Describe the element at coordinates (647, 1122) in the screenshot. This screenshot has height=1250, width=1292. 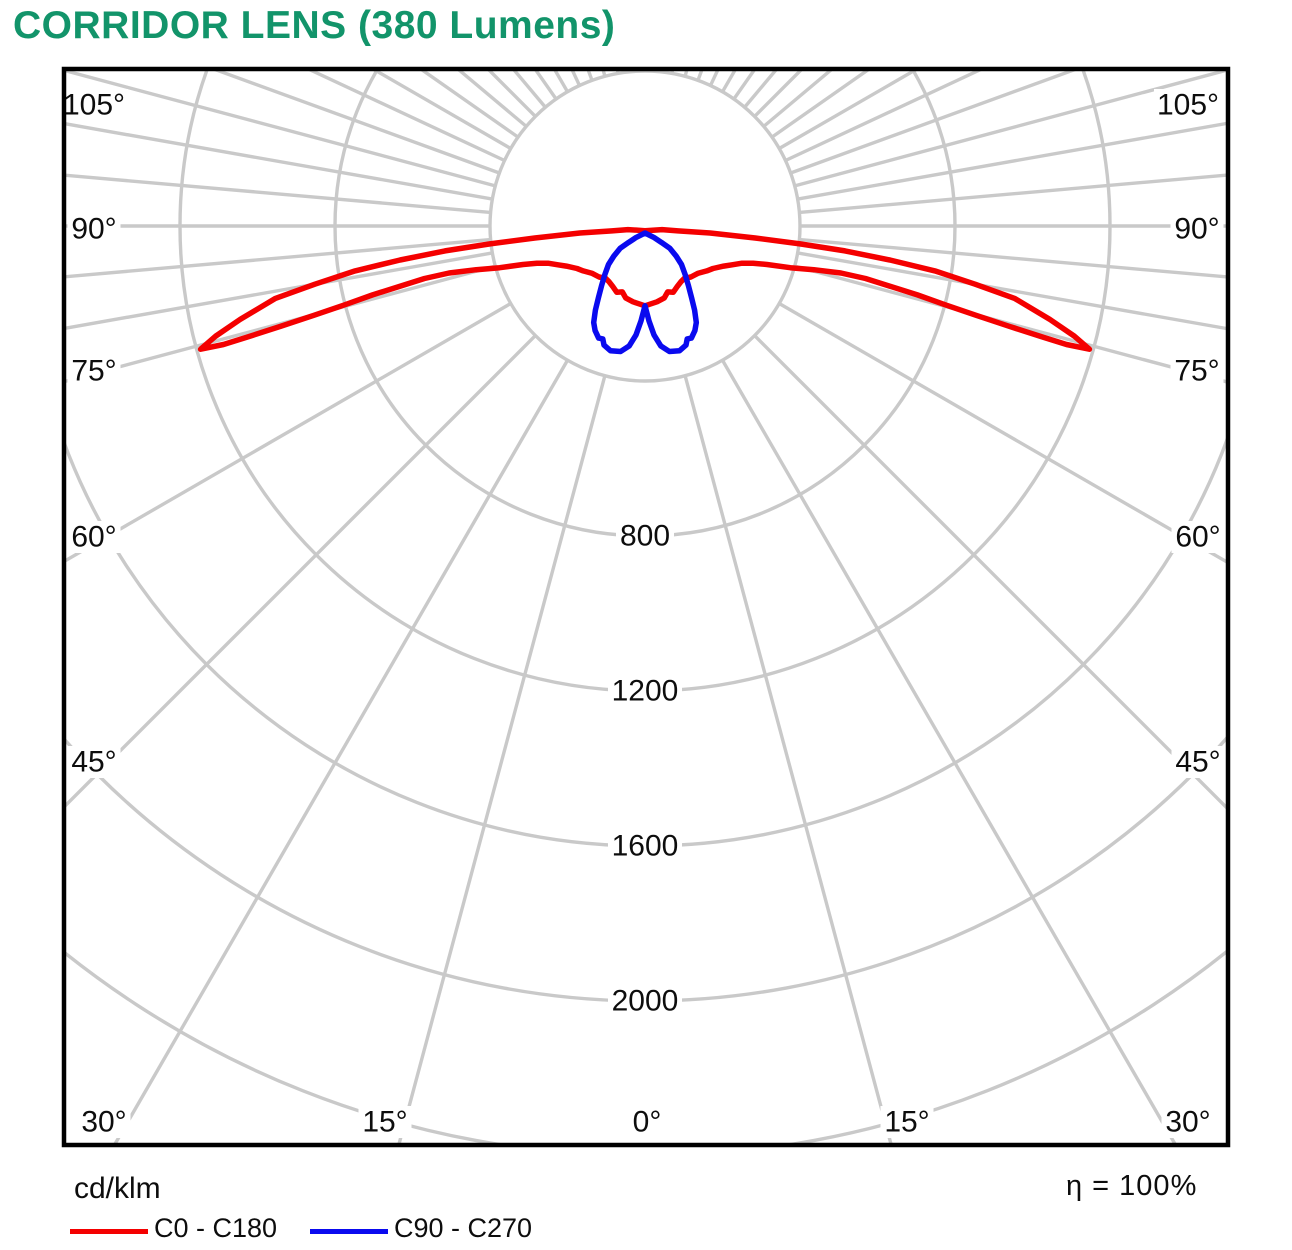
I see `angle-tick-label: 0°` at that location.